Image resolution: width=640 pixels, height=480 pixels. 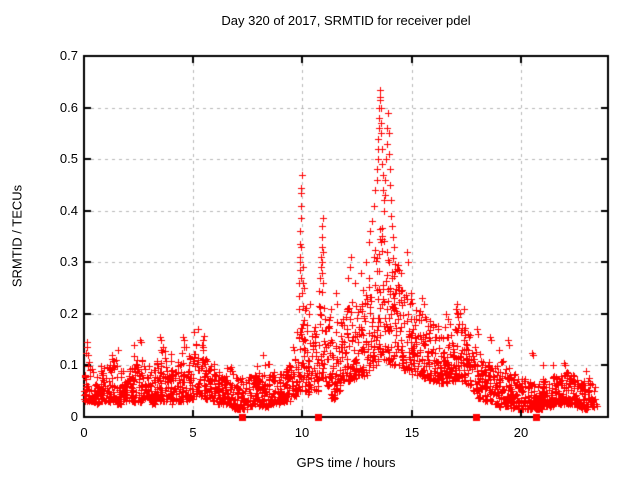 What do you see at coordinates (68, 55) in the screenshot?
I see `y-tick-label-7: 0.7` at bounding box center [68, 55].